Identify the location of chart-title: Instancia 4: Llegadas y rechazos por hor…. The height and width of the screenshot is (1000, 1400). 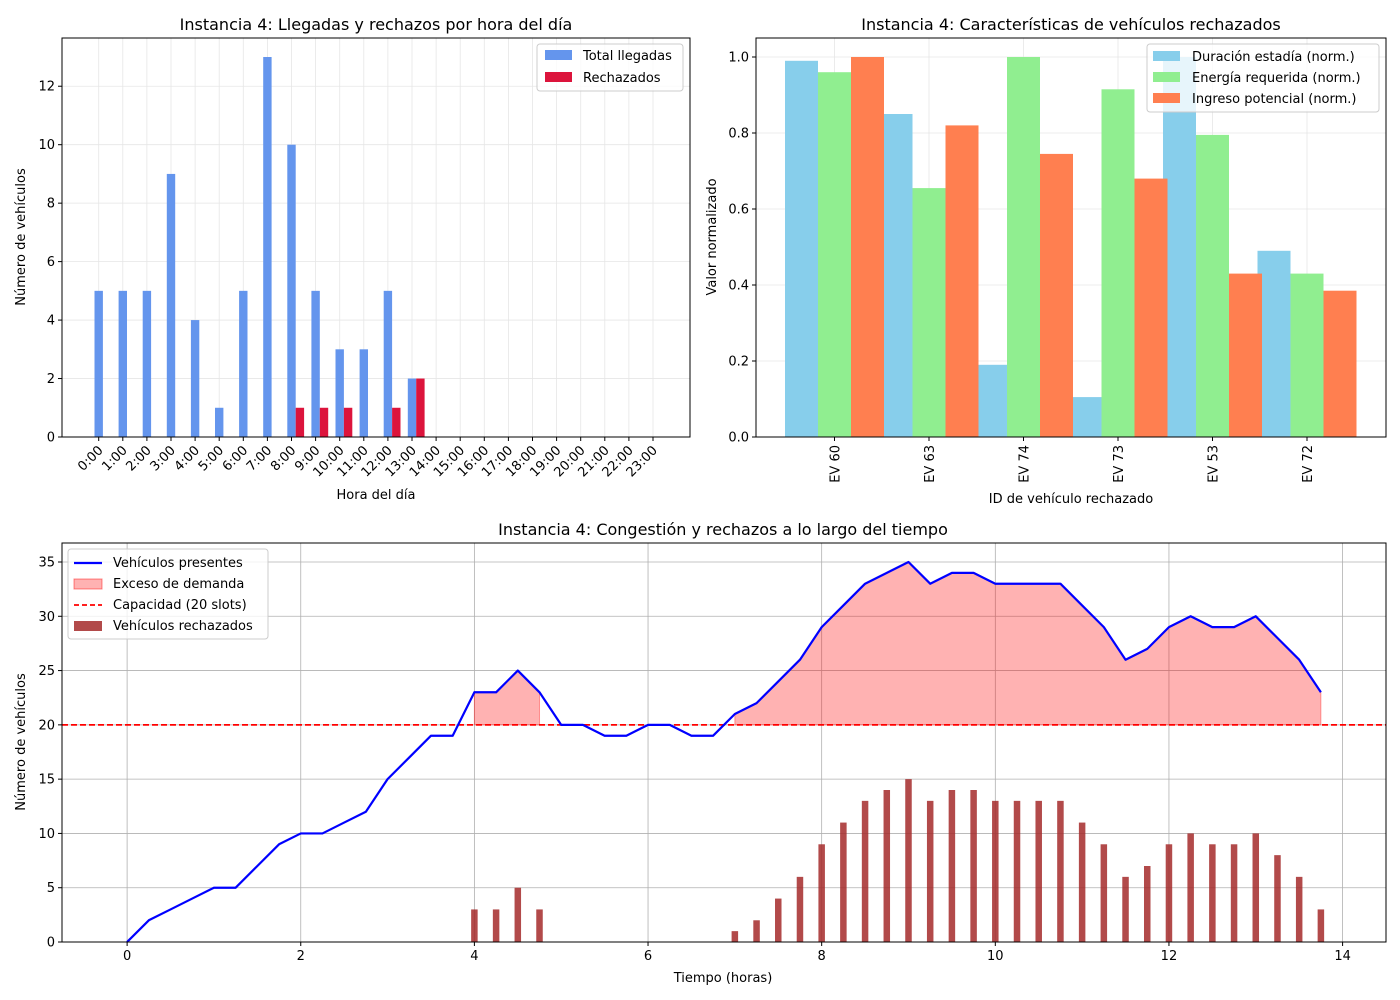
(376, 24).